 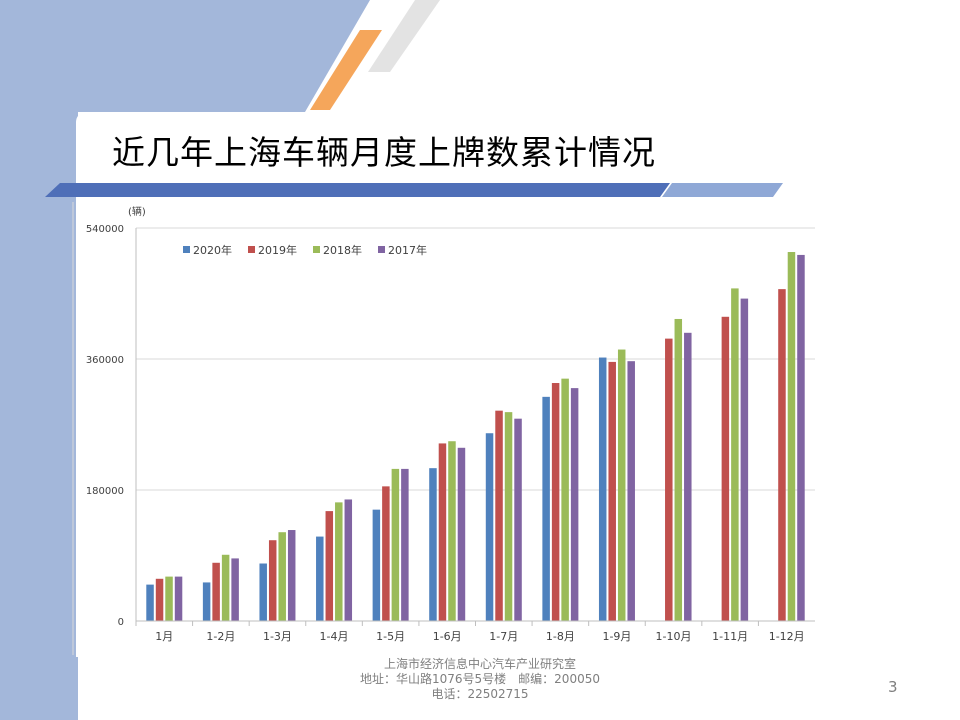 I want to click on x-tick-label: 1-12月, so click(x=787, y=636).